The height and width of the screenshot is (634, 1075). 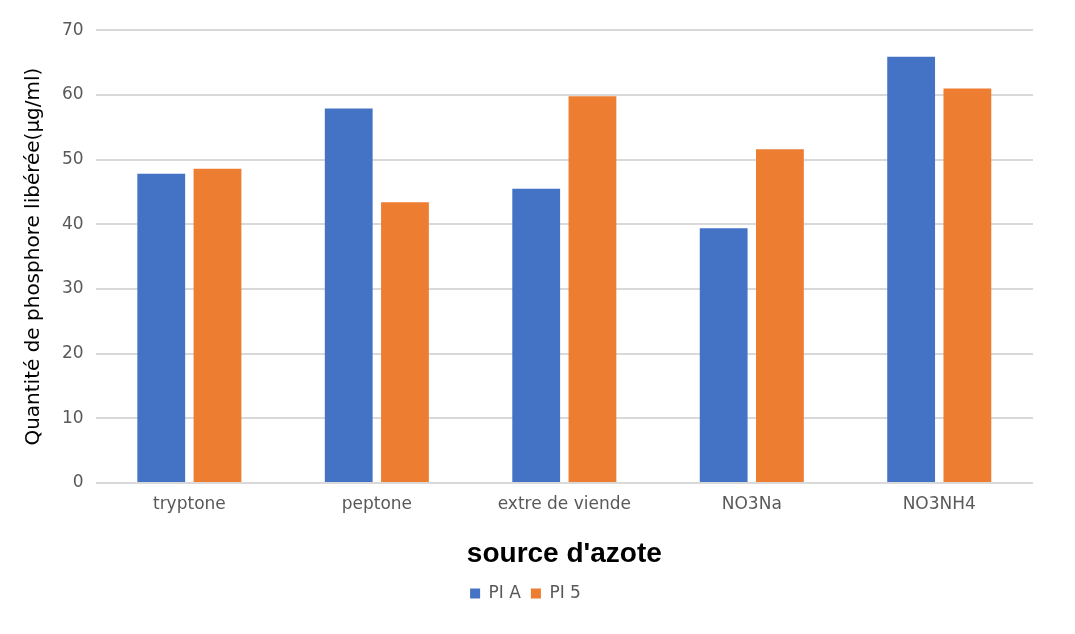 What do you see at coordinates (72, 416) in the screenshot?
I see `y-tick-label: 10` at bounding box center [72, 416].